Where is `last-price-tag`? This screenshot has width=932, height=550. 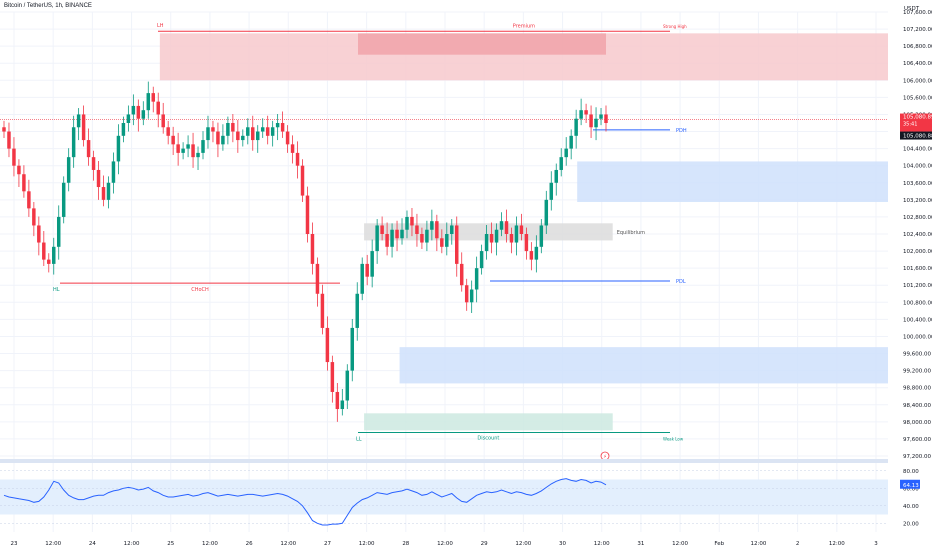
last-price-tag is located at coordinates (916, 122).